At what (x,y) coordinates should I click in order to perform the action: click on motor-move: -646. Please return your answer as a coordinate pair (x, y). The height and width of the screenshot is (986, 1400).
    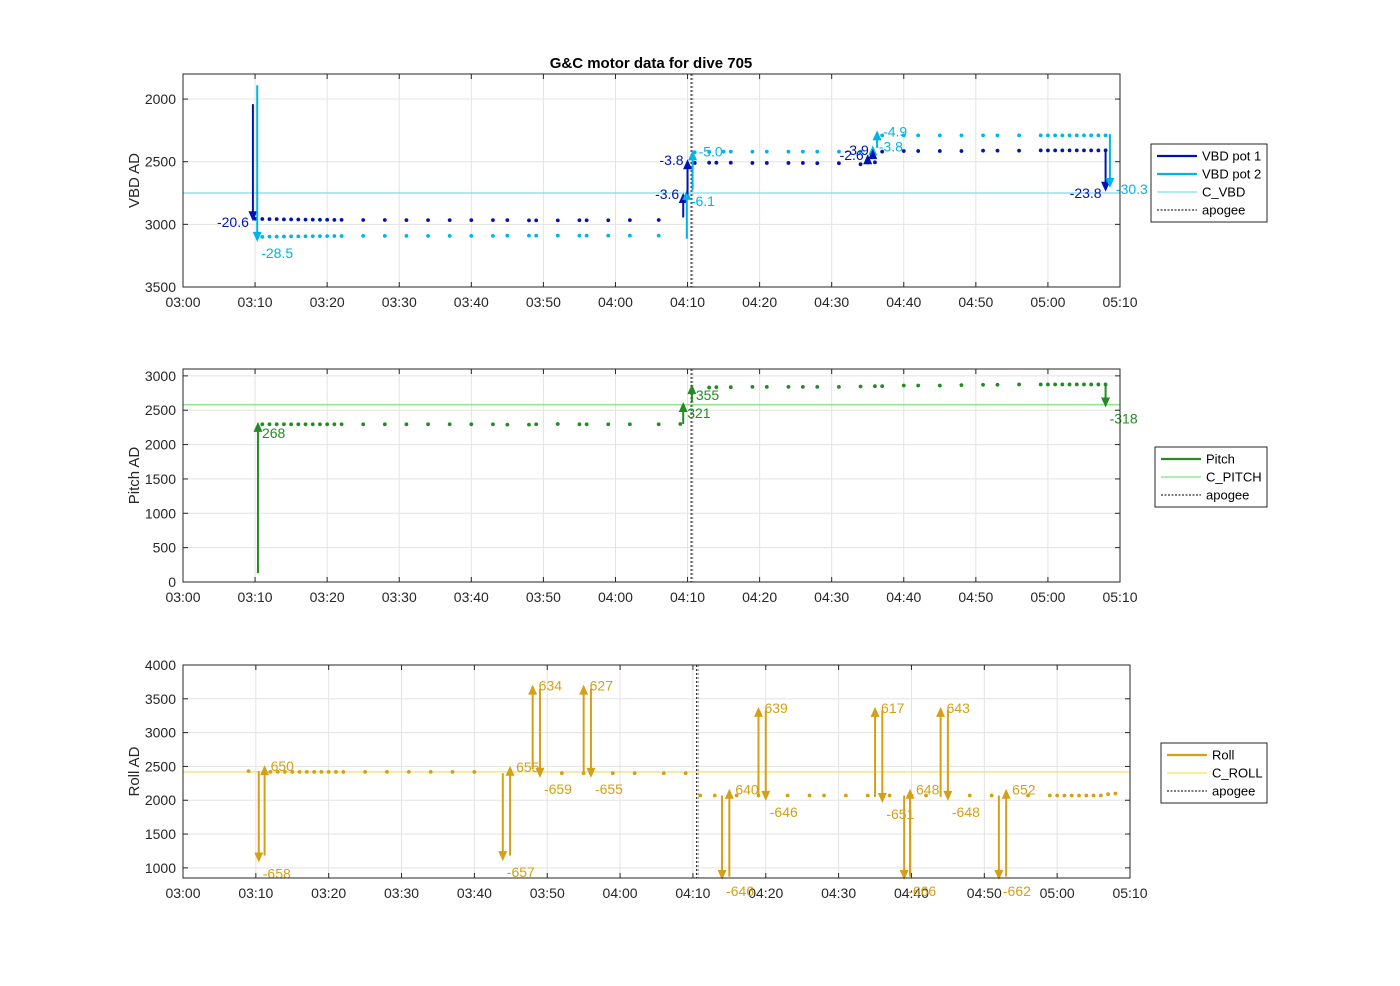
    Looking at the image, I should click on (779, 765).